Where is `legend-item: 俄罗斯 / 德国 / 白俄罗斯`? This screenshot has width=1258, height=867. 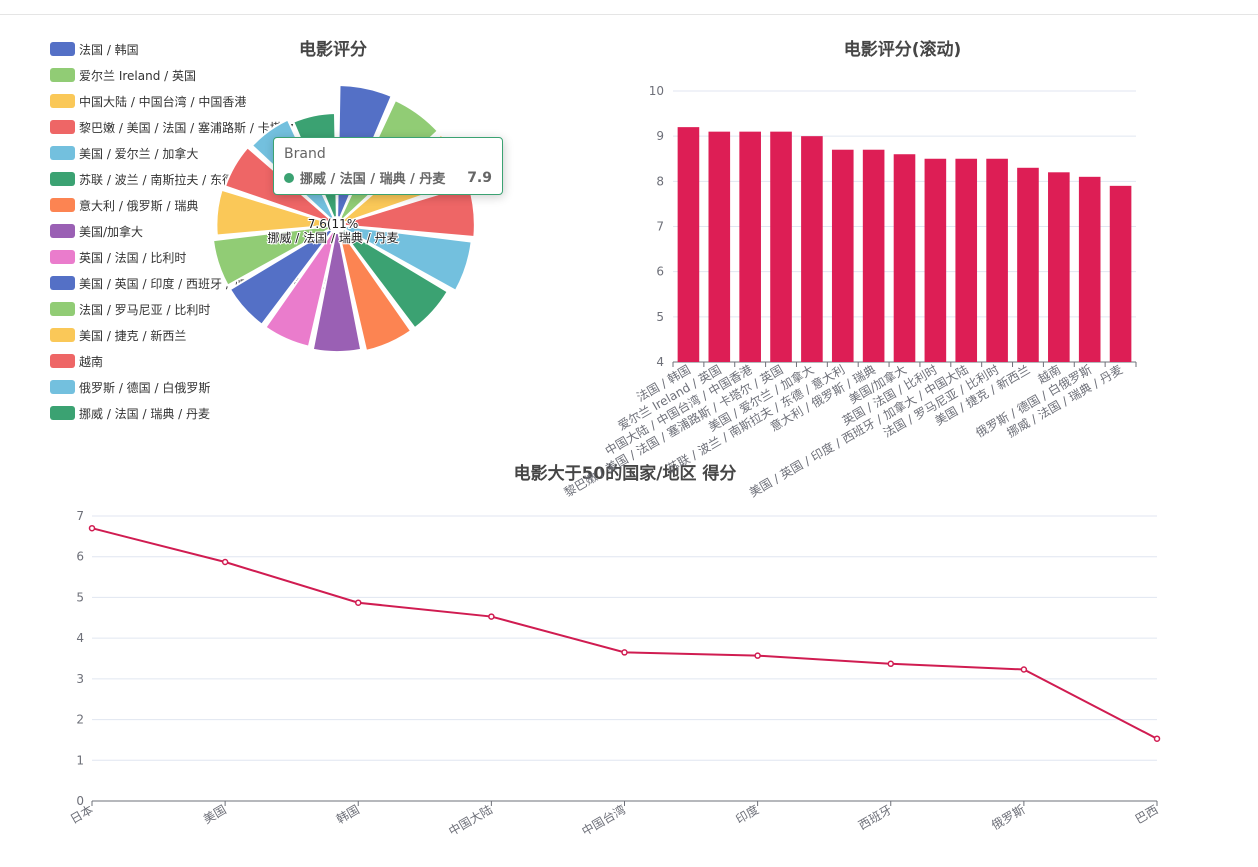 legend-item: 俄罗斯 / 德国 / 白俄罗斯 is located at coordinates (189, 387).